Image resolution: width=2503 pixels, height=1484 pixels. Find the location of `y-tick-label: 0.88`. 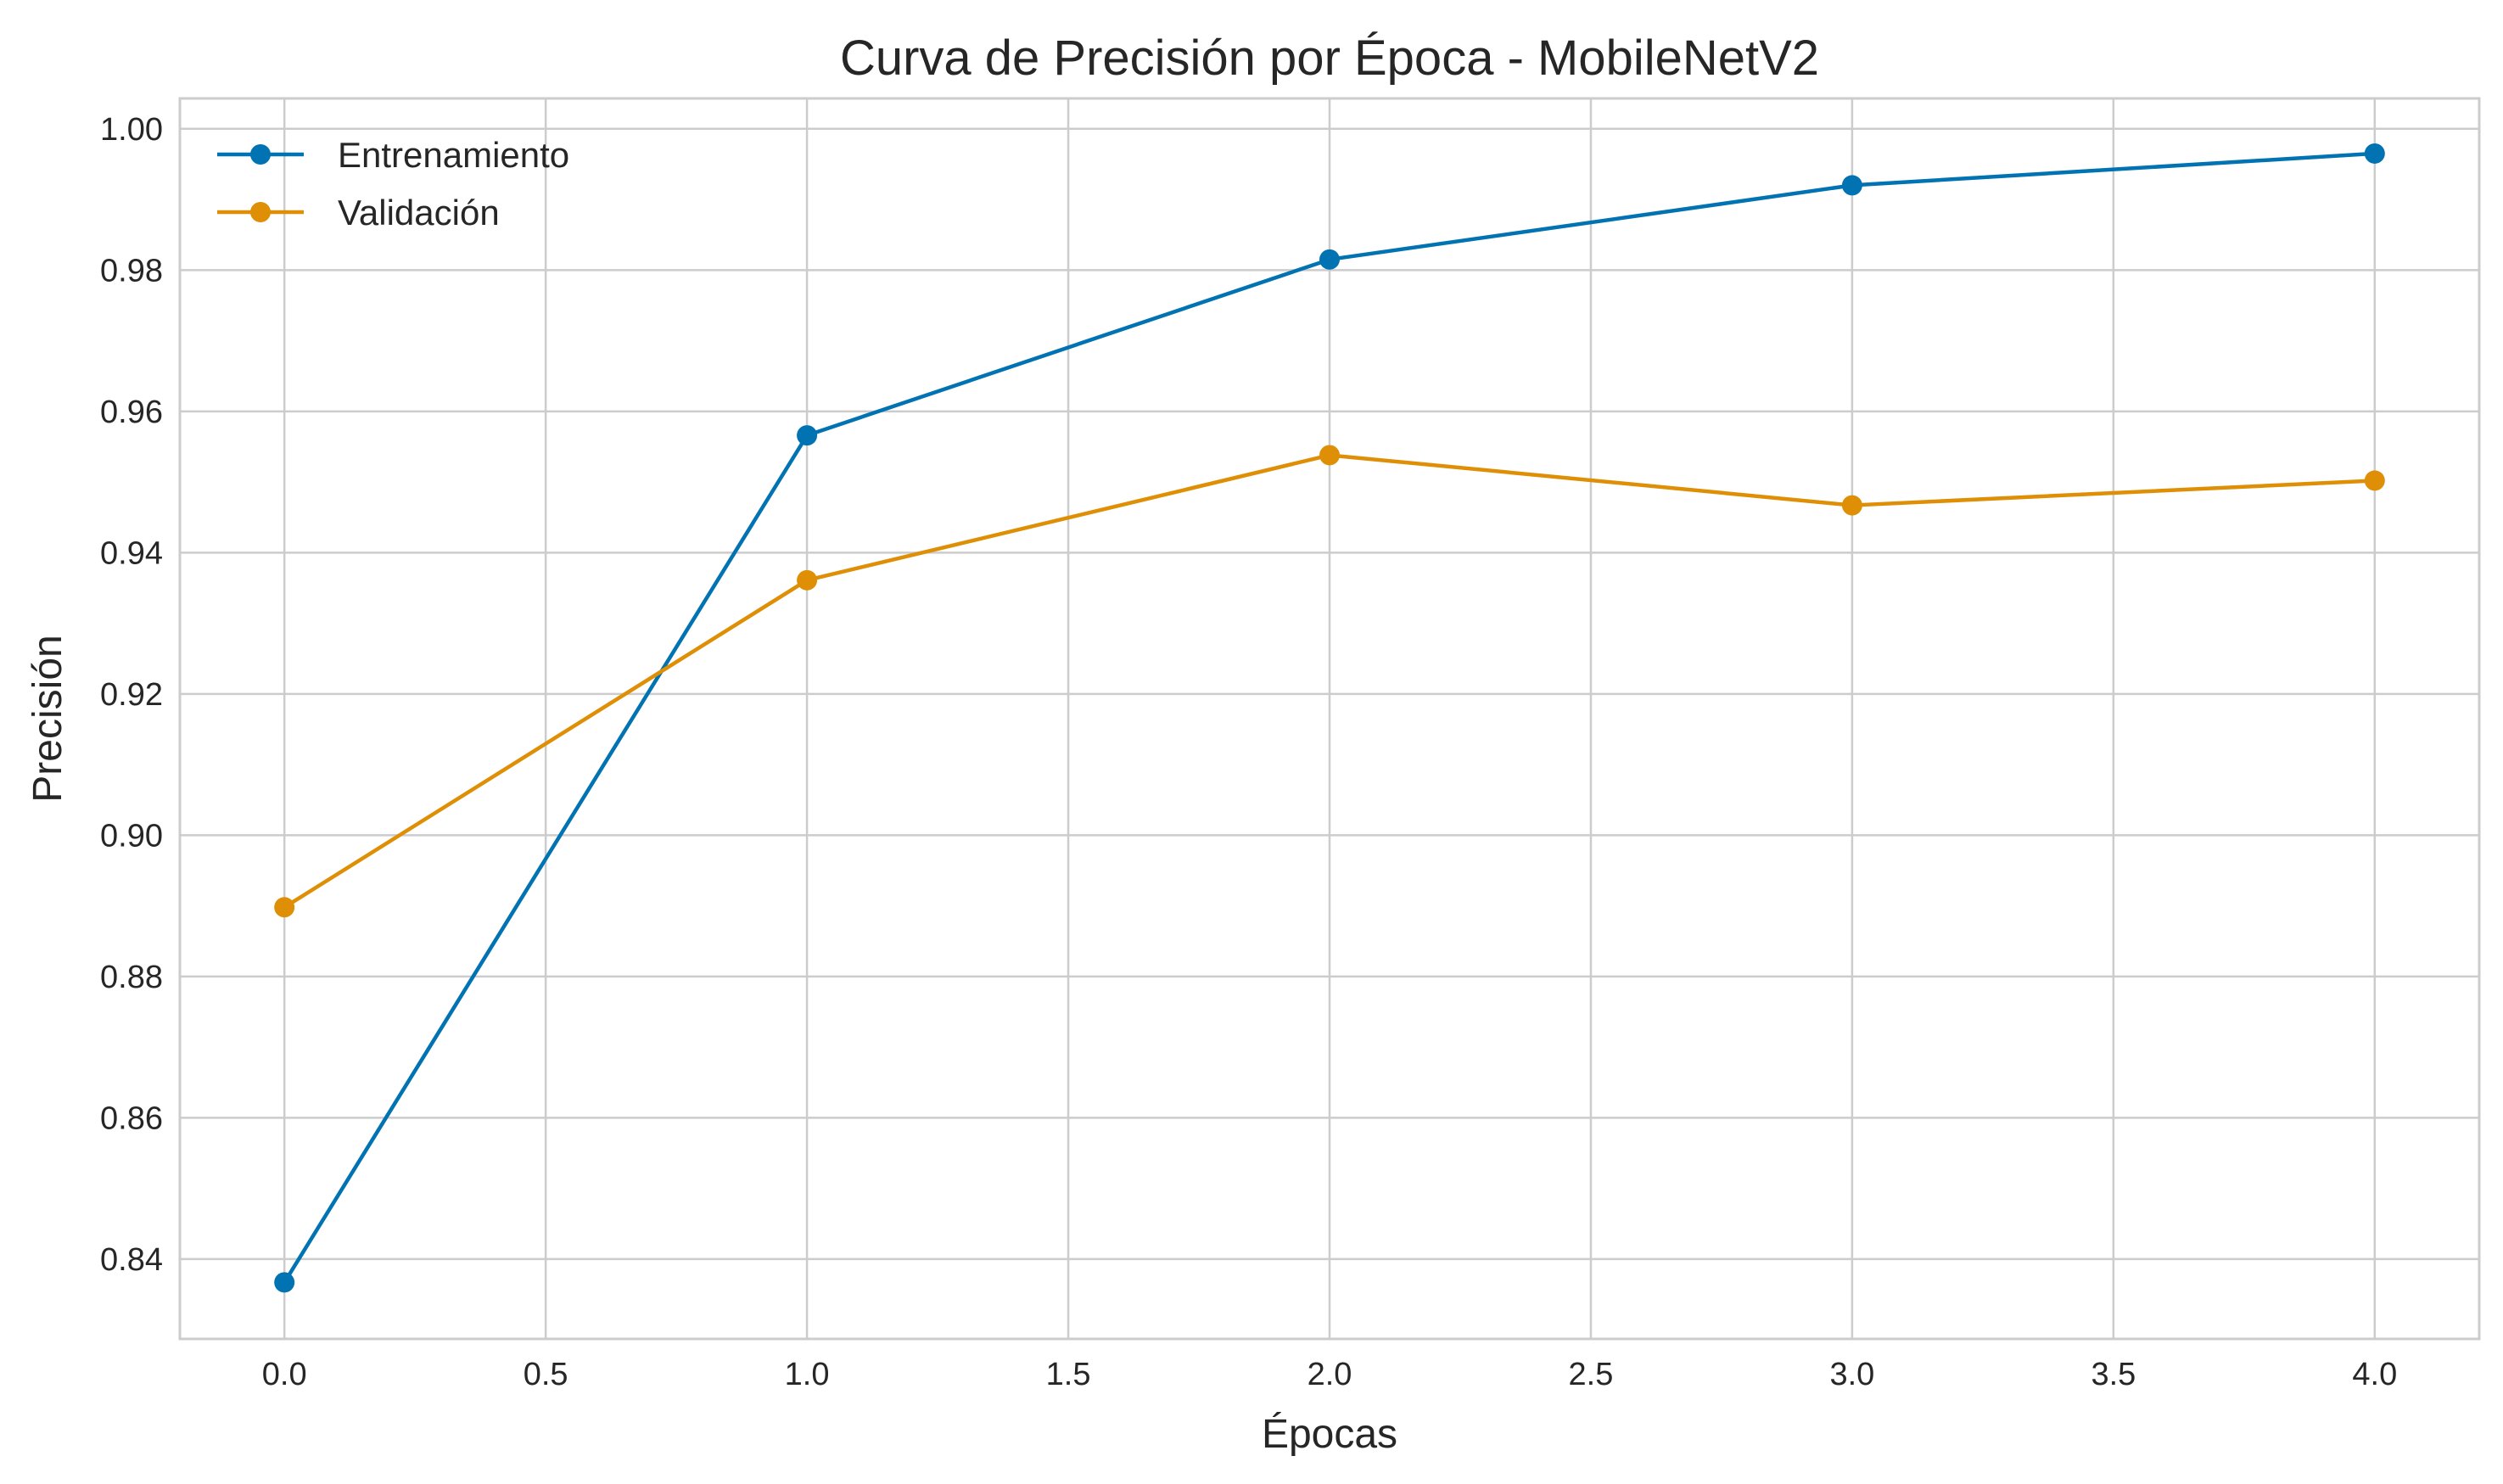

y-tick-label: 0.88 is located at coordinates (131, 978).